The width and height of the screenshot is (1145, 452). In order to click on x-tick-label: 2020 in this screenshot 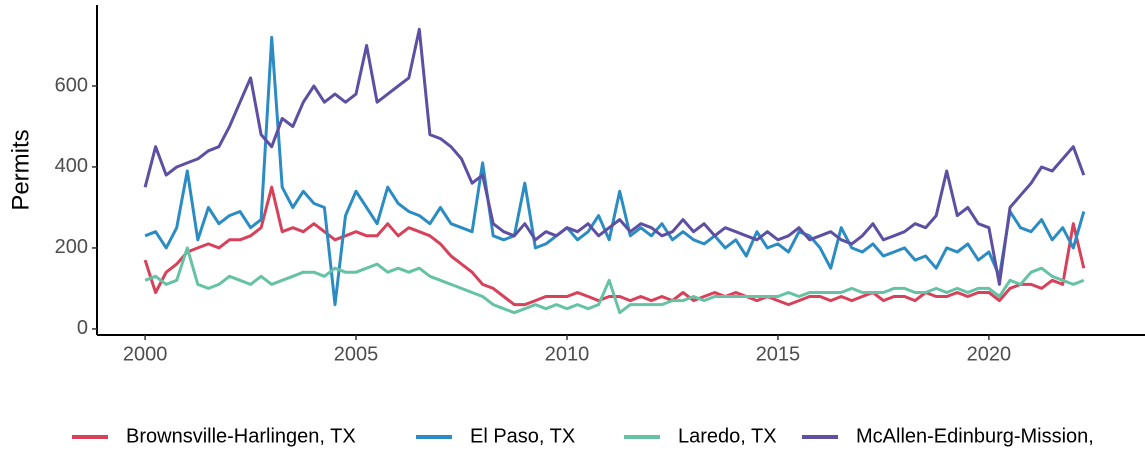, I will do `click(989, 354)`.